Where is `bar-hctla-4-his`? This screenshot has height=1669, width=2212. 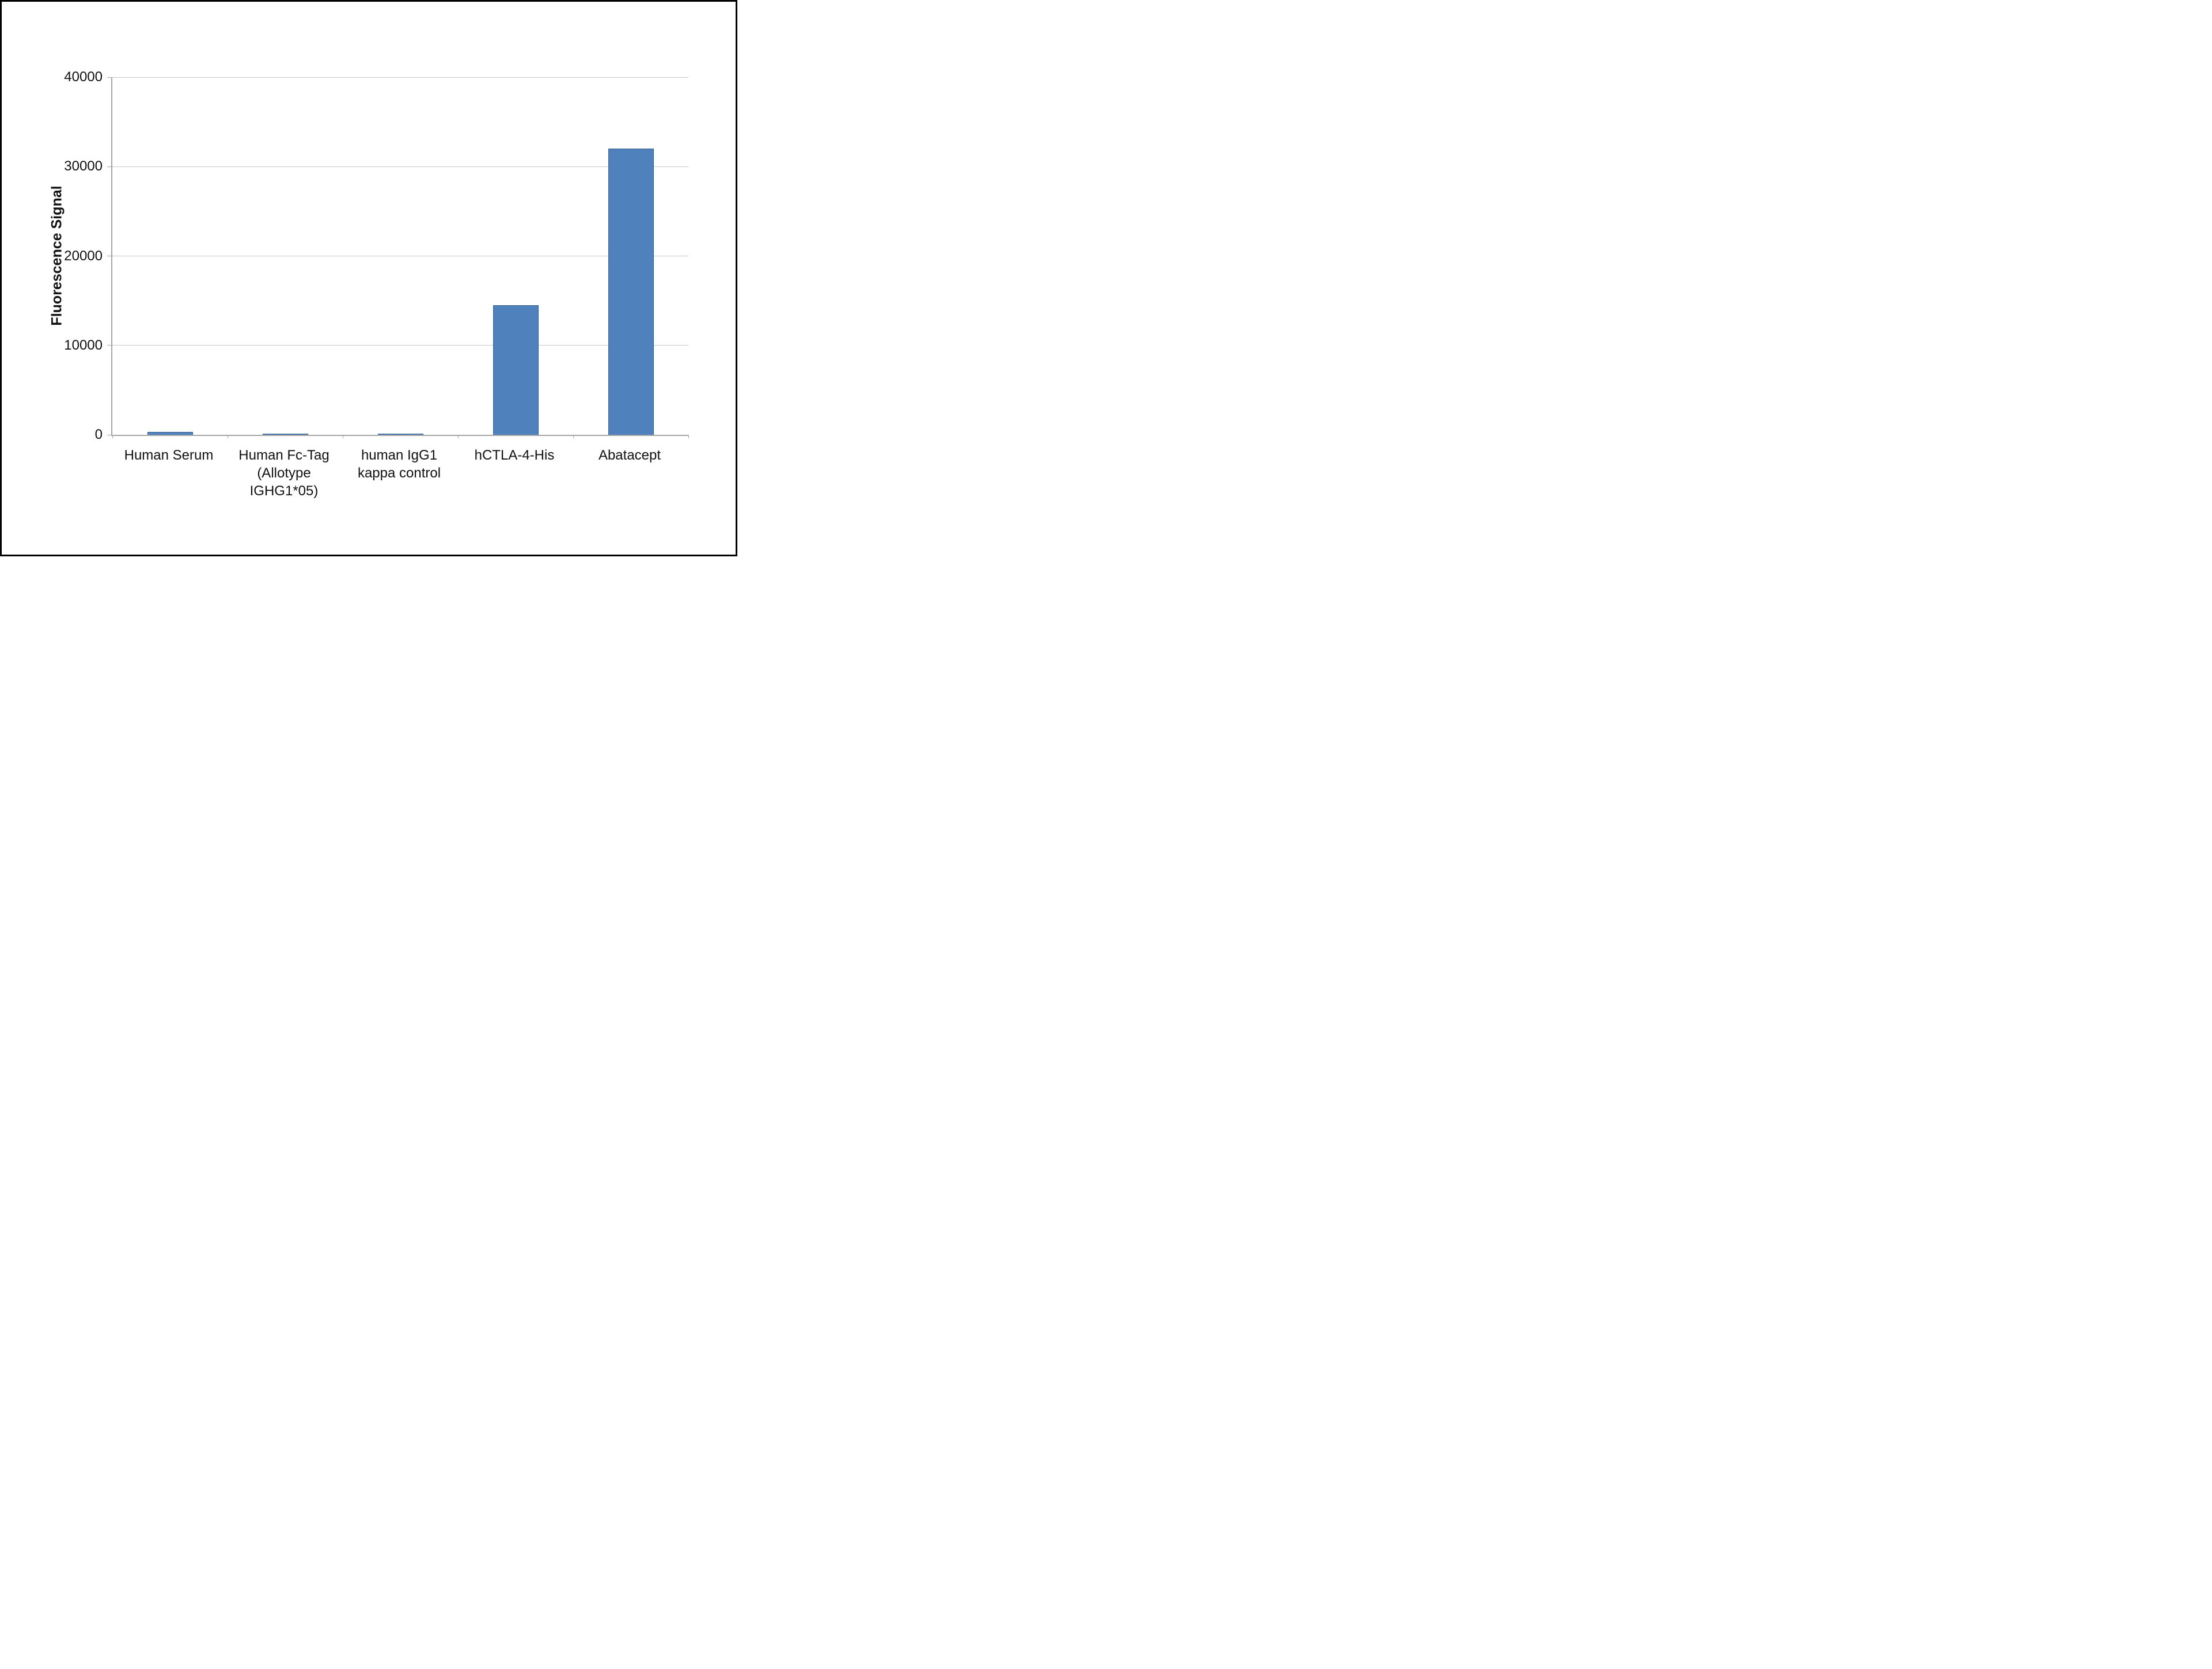
bar-hctla-4-his is located at coordinates (516, 370).